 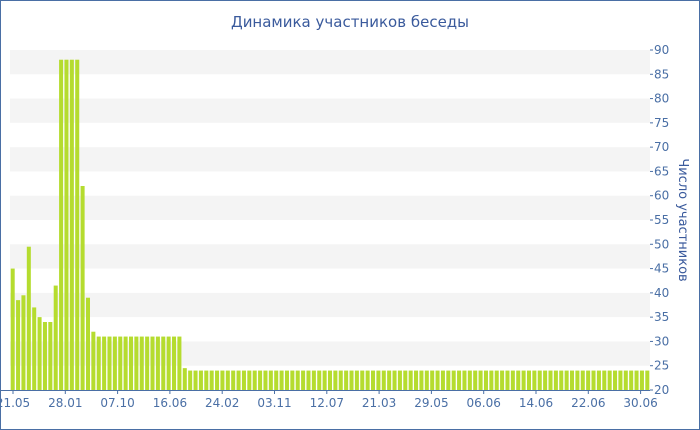 I want to click on x-tick-label: 24.02, so click(x=222, y=403).